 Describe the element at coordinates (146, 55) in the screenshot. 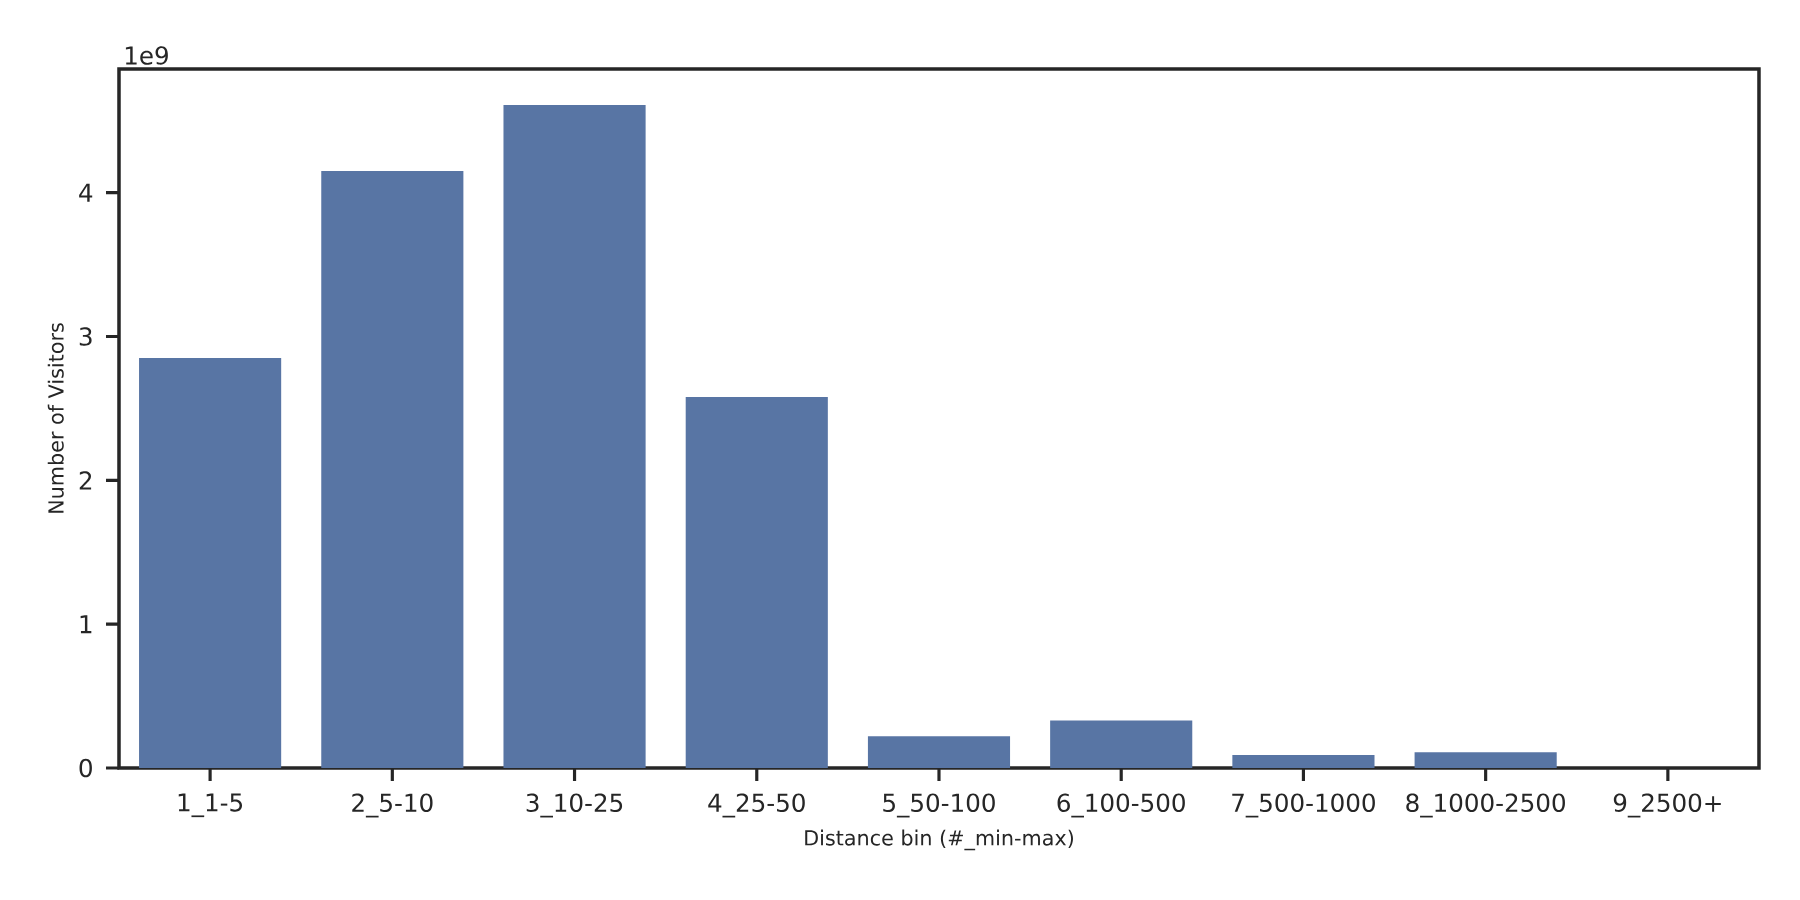

I see `text: 1e9` at that location.